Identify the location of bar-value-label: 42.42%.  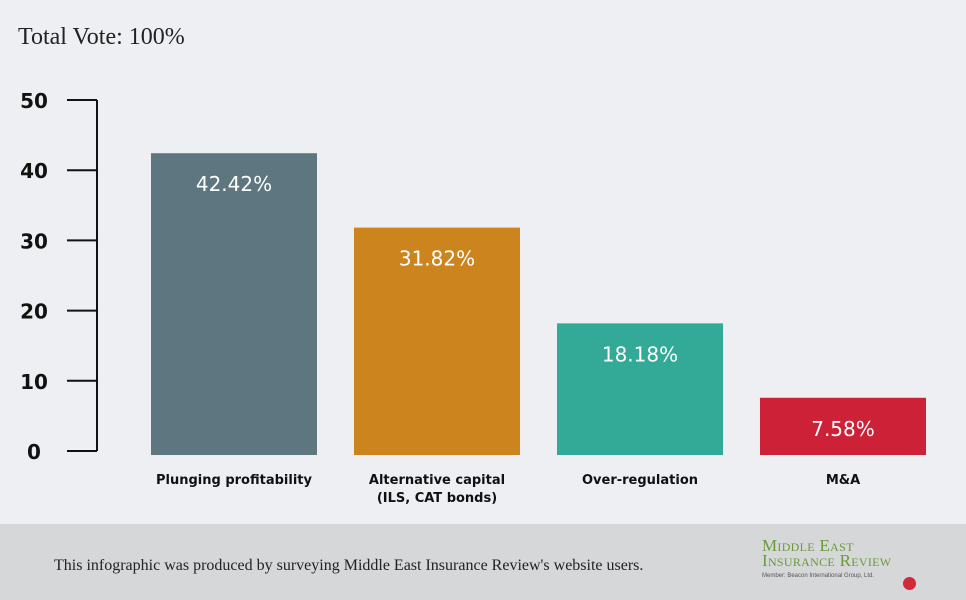
(234, 184).